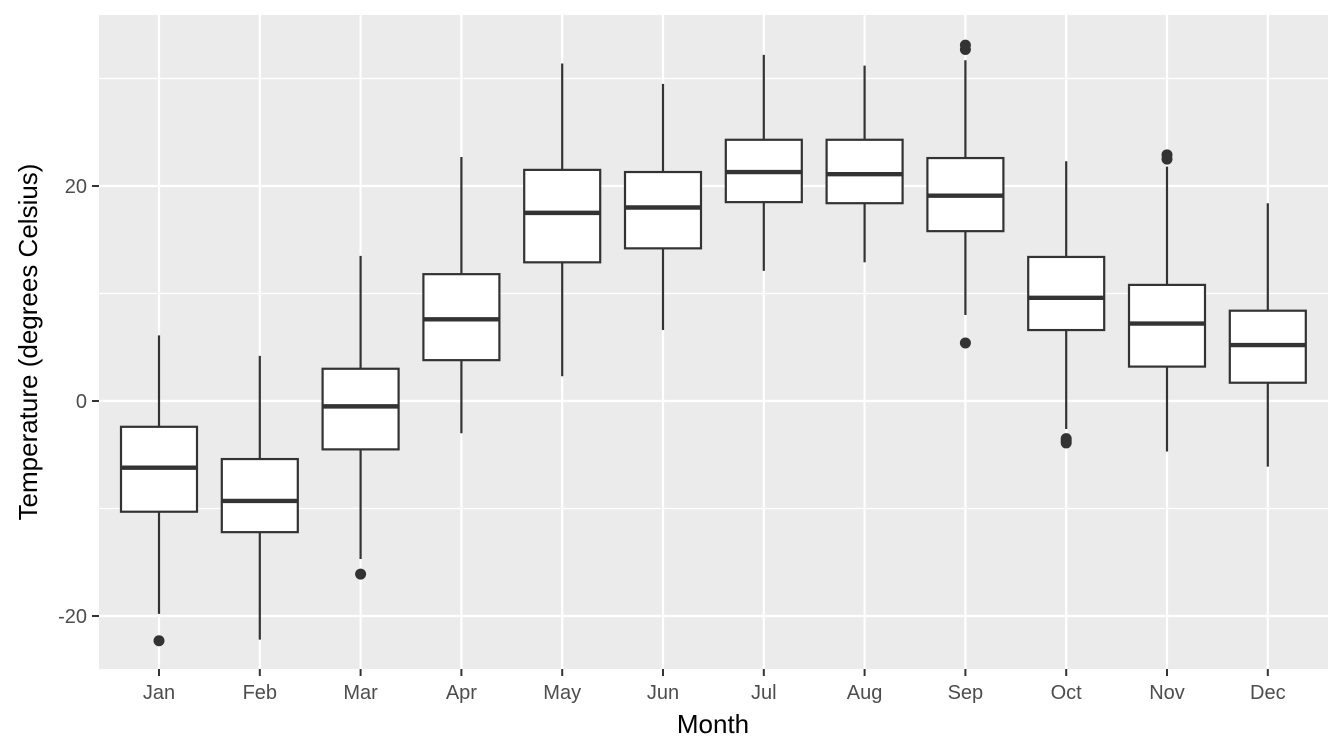  Describe the element at coordinates (562, 693) in the screenshot. I see `x-tick-label: May` at that location.